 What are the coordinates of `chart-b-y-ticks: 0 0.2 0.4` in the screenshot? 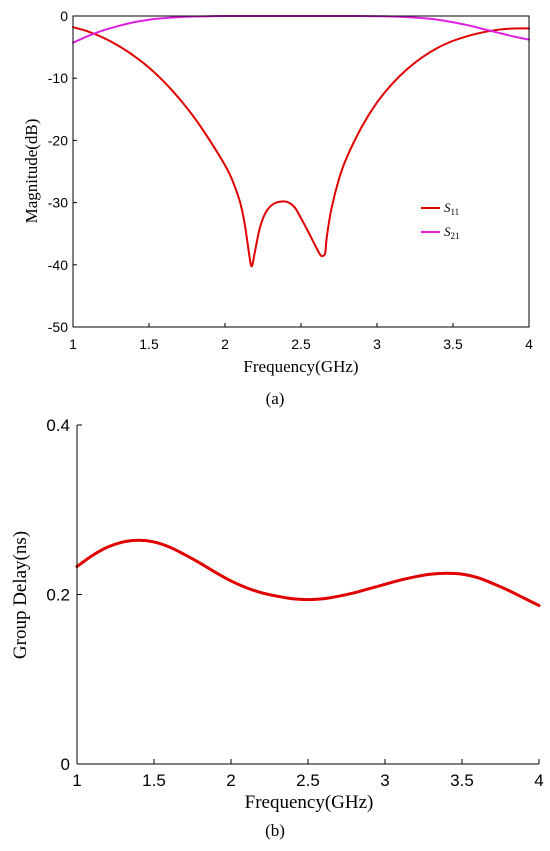 It's located at (64, 595).